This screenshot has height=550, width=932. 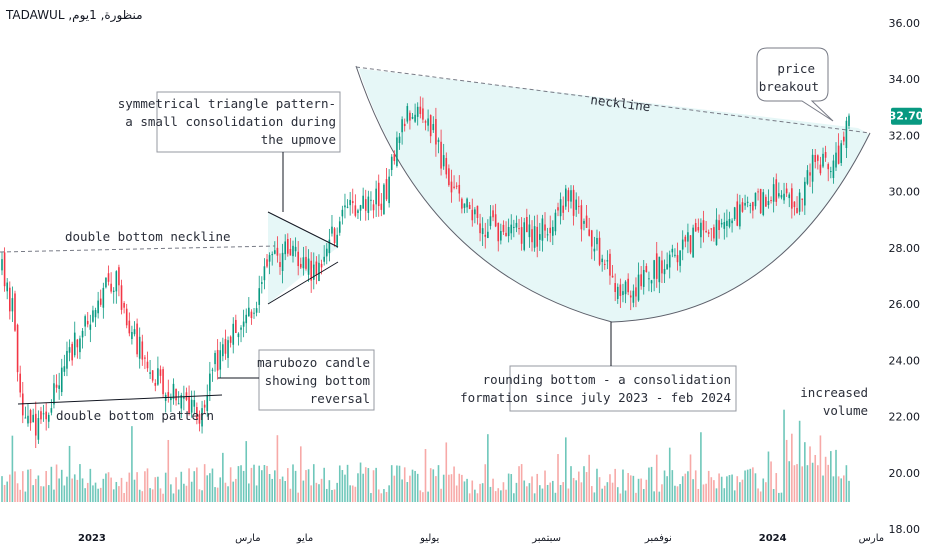 I want to click on triangle-upper-line, so click(x=303, y=229).